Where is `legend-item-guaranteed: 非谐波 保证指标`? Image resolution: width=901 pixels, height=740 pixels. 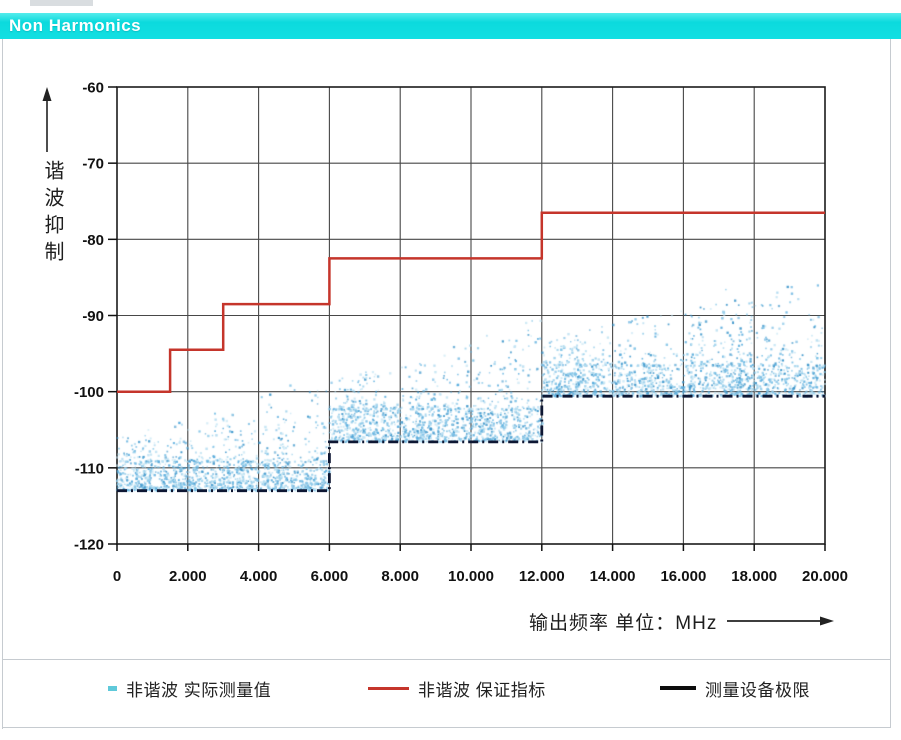
legend-item-guaranteed: 非谐波 保证指标 is located at coordinates (457, 688).